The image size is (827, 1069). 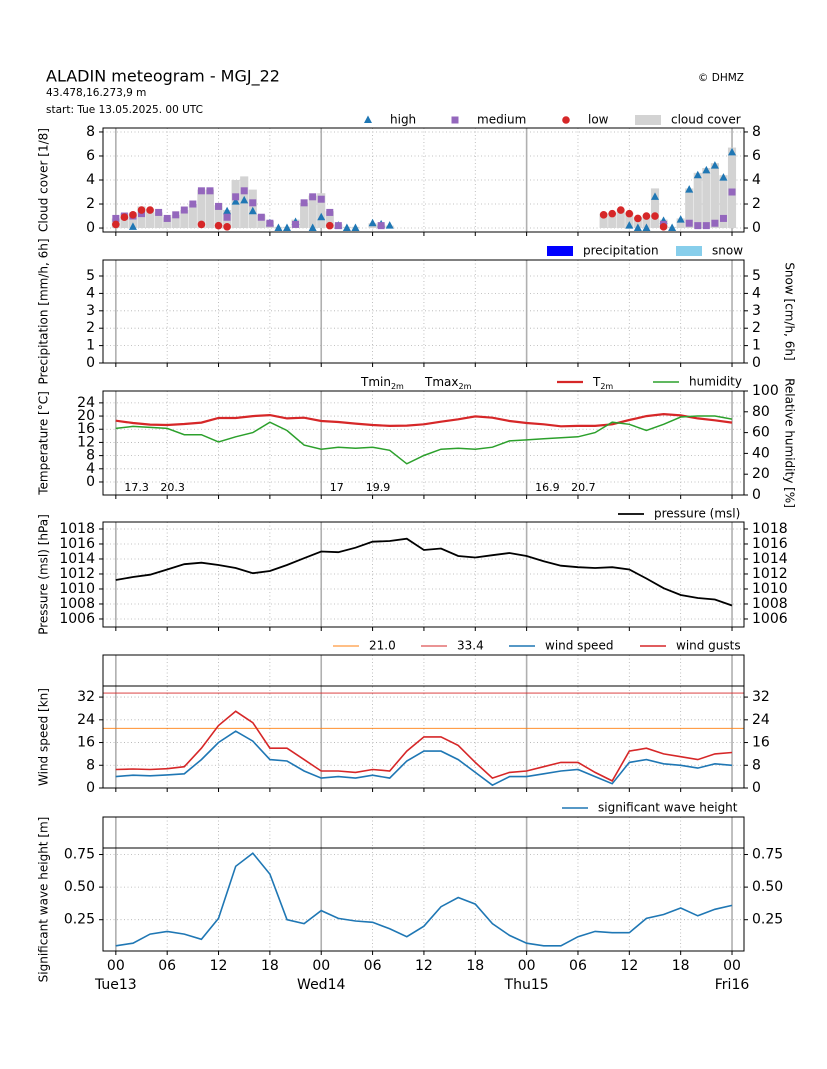 I want to click on y-tick-label: 24, so click(x=761, y=720).